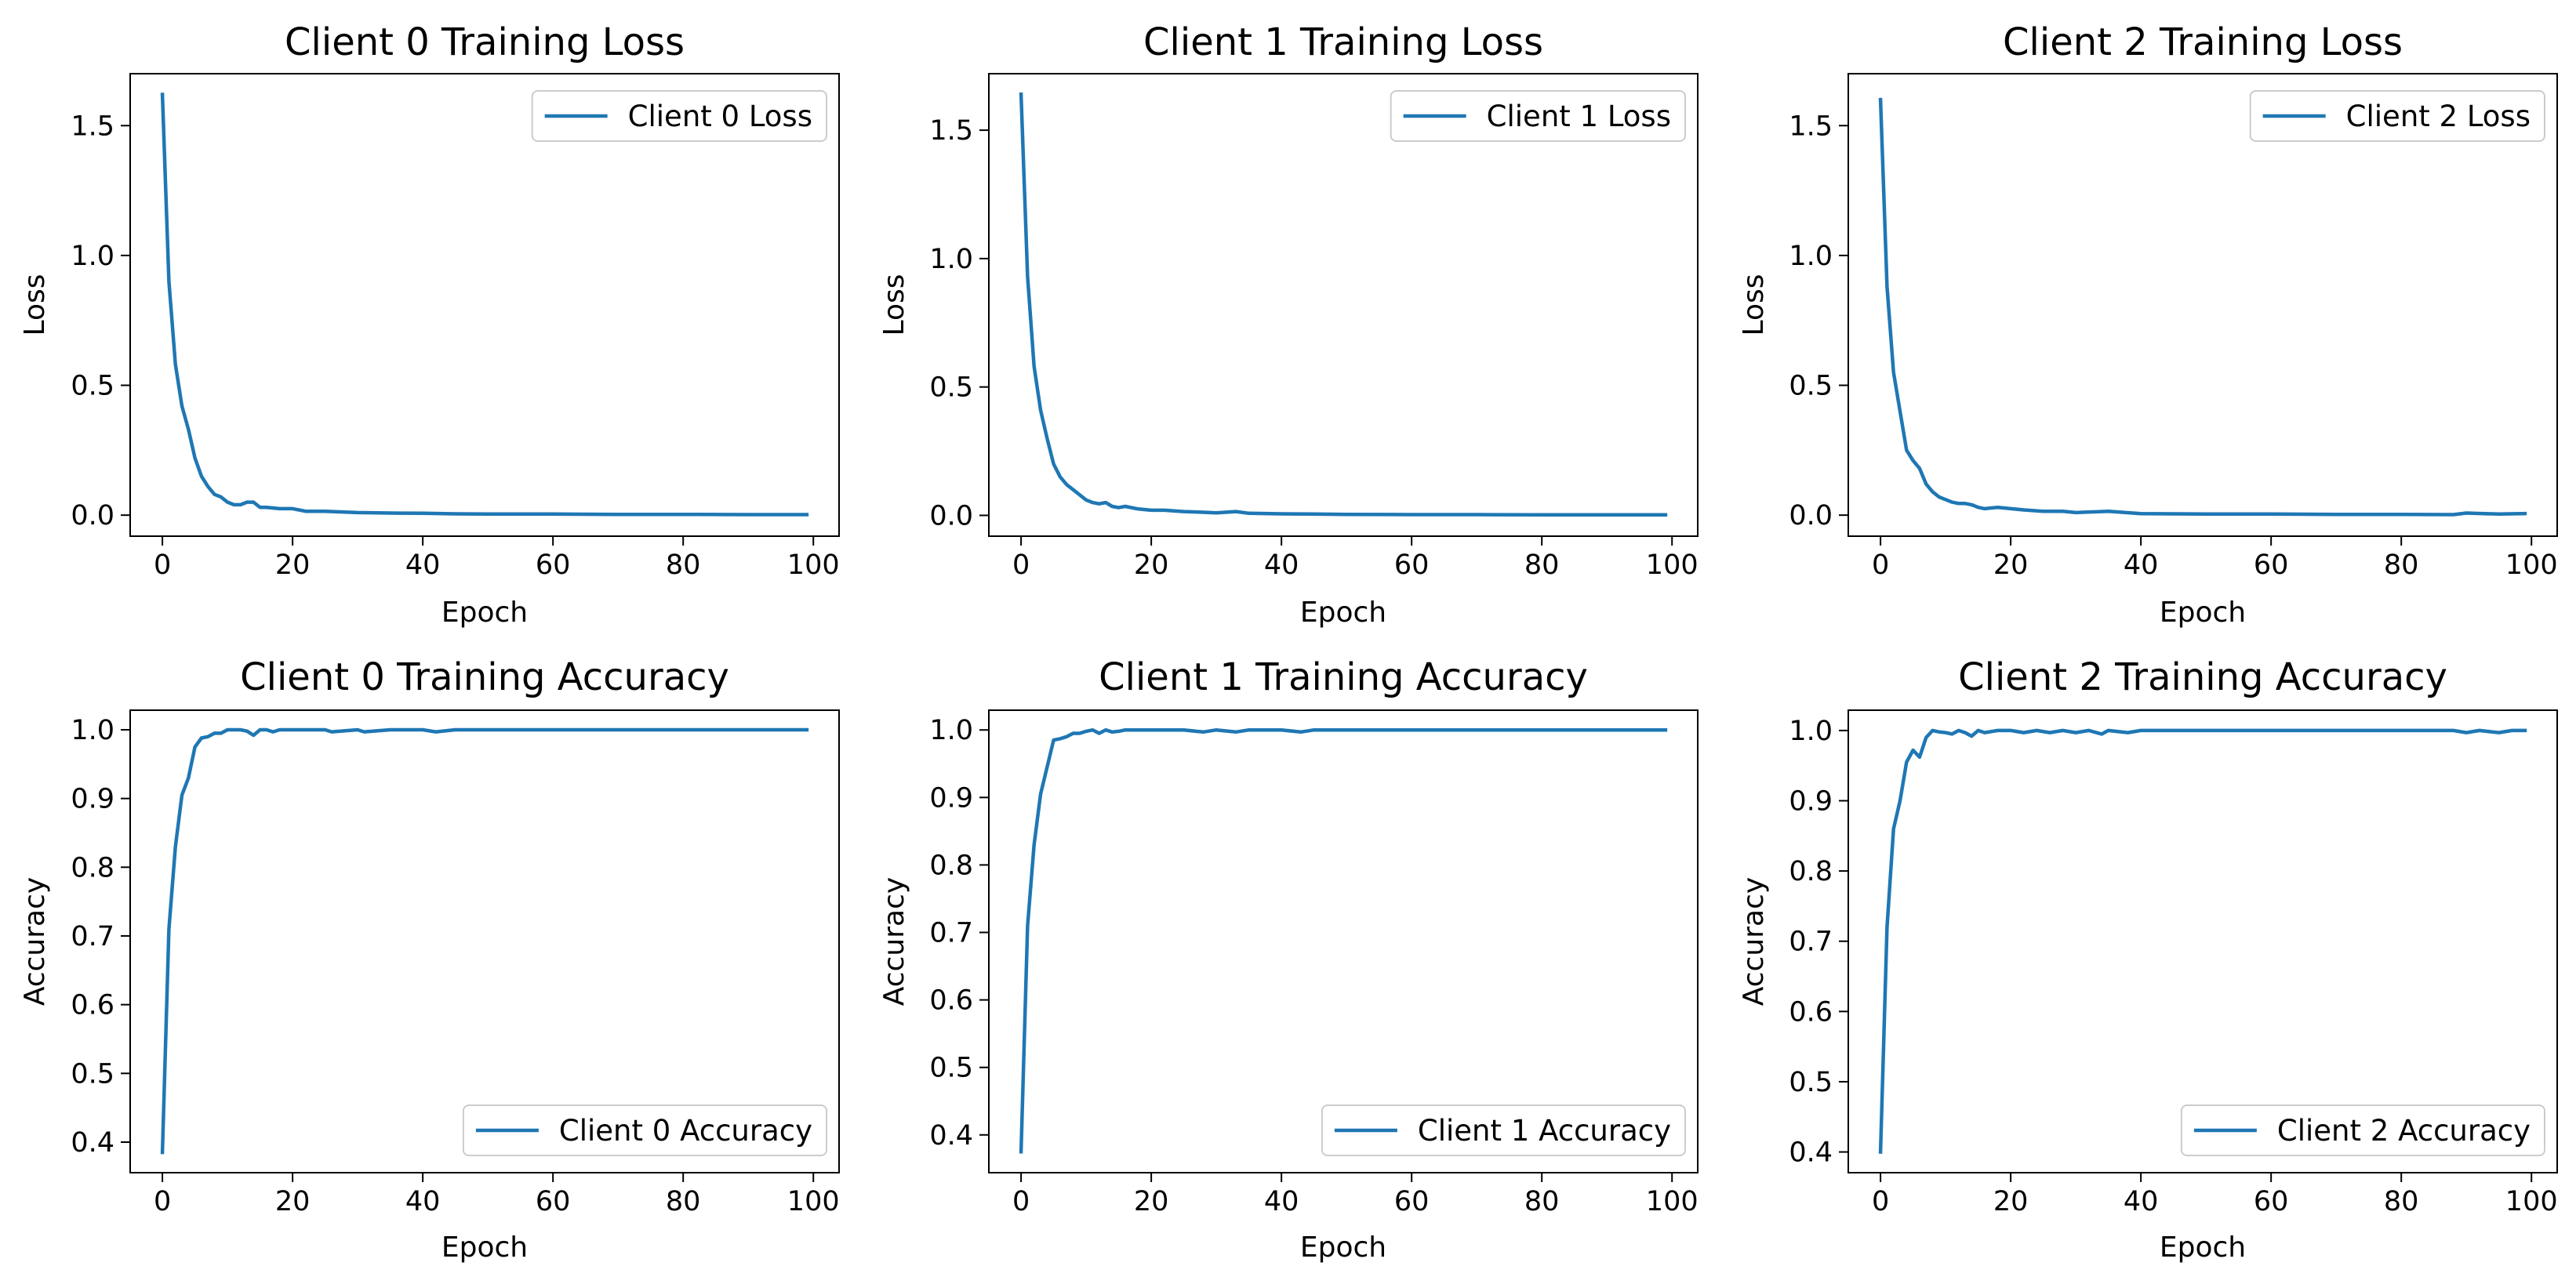 Image resolution: width=2576 pixels, height=1284 pixels. I want to click on legend: Client 0 Loss, so click(679, 116).